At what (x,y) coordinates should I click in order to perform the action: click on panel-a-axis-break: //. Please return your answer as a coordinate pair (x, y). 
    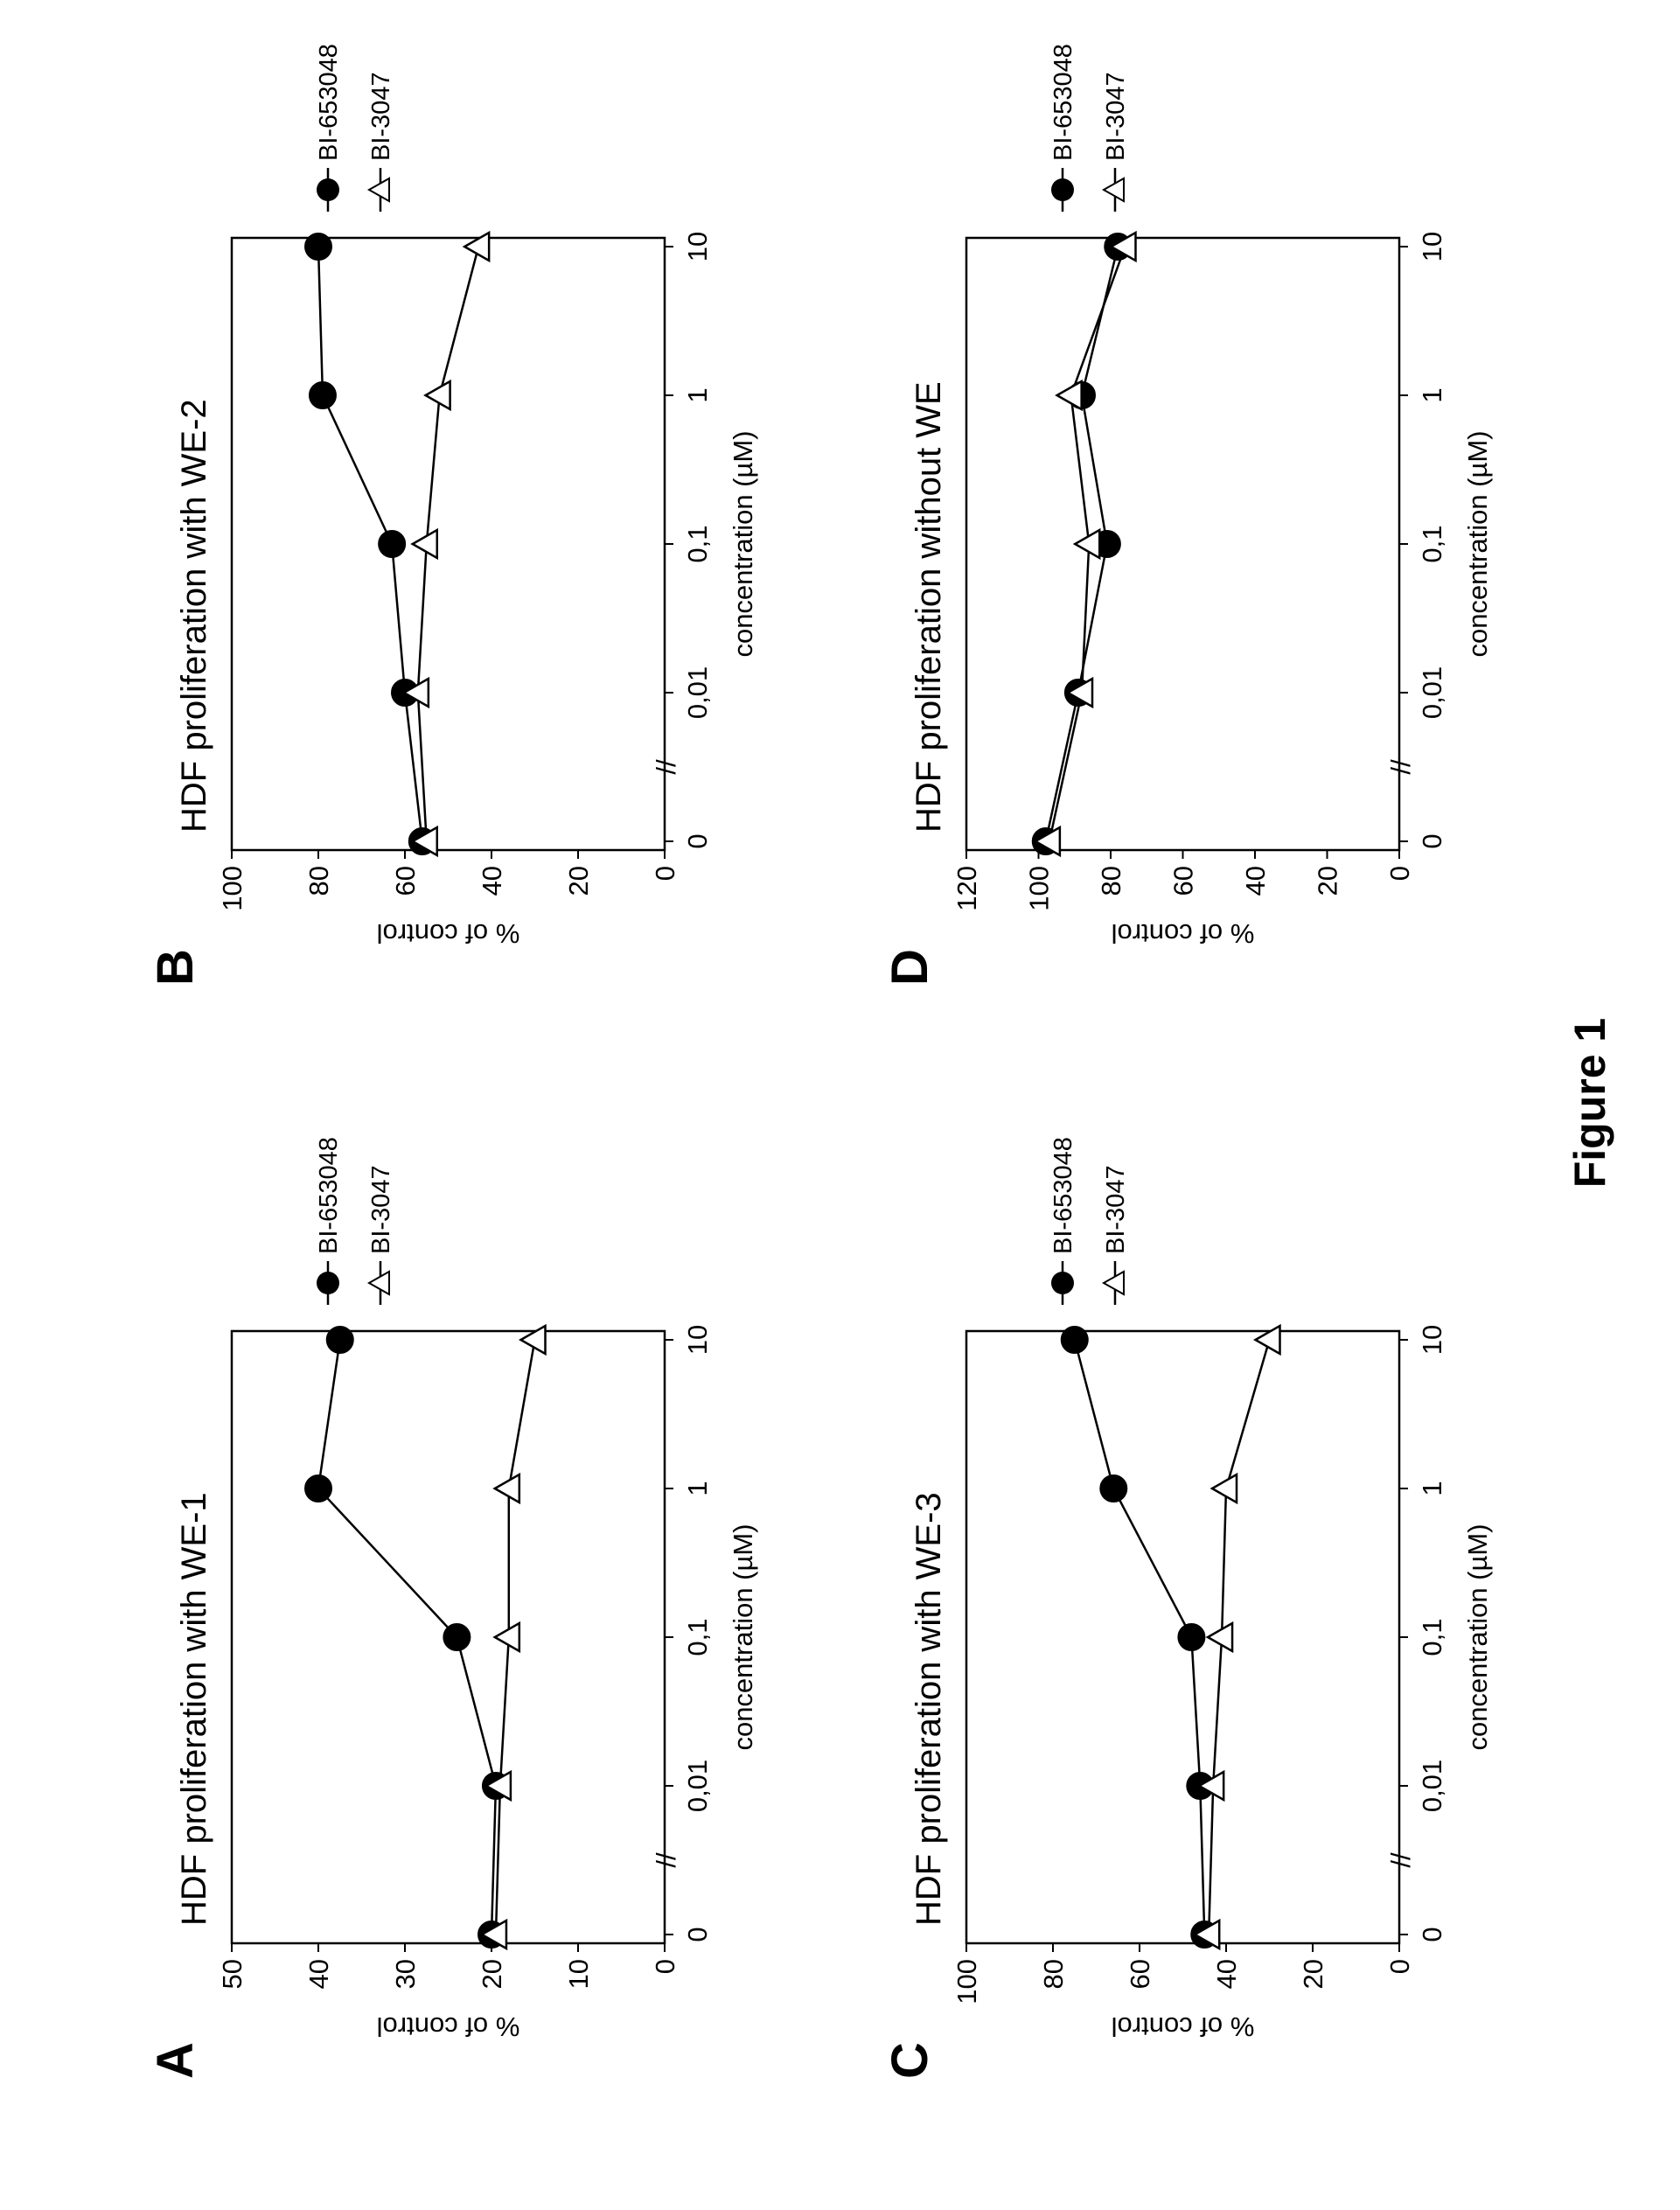
    Looking at the image, I should click on (666, 1860).